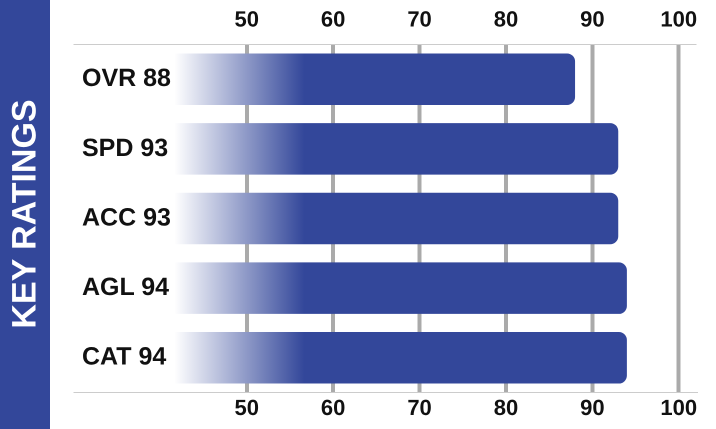 This screenshot has width=716, height=429. What do you see at coordinates (506, 19) in the screenshot?
I see `x2-tick-label: 80` at bounding box center [506, 19].